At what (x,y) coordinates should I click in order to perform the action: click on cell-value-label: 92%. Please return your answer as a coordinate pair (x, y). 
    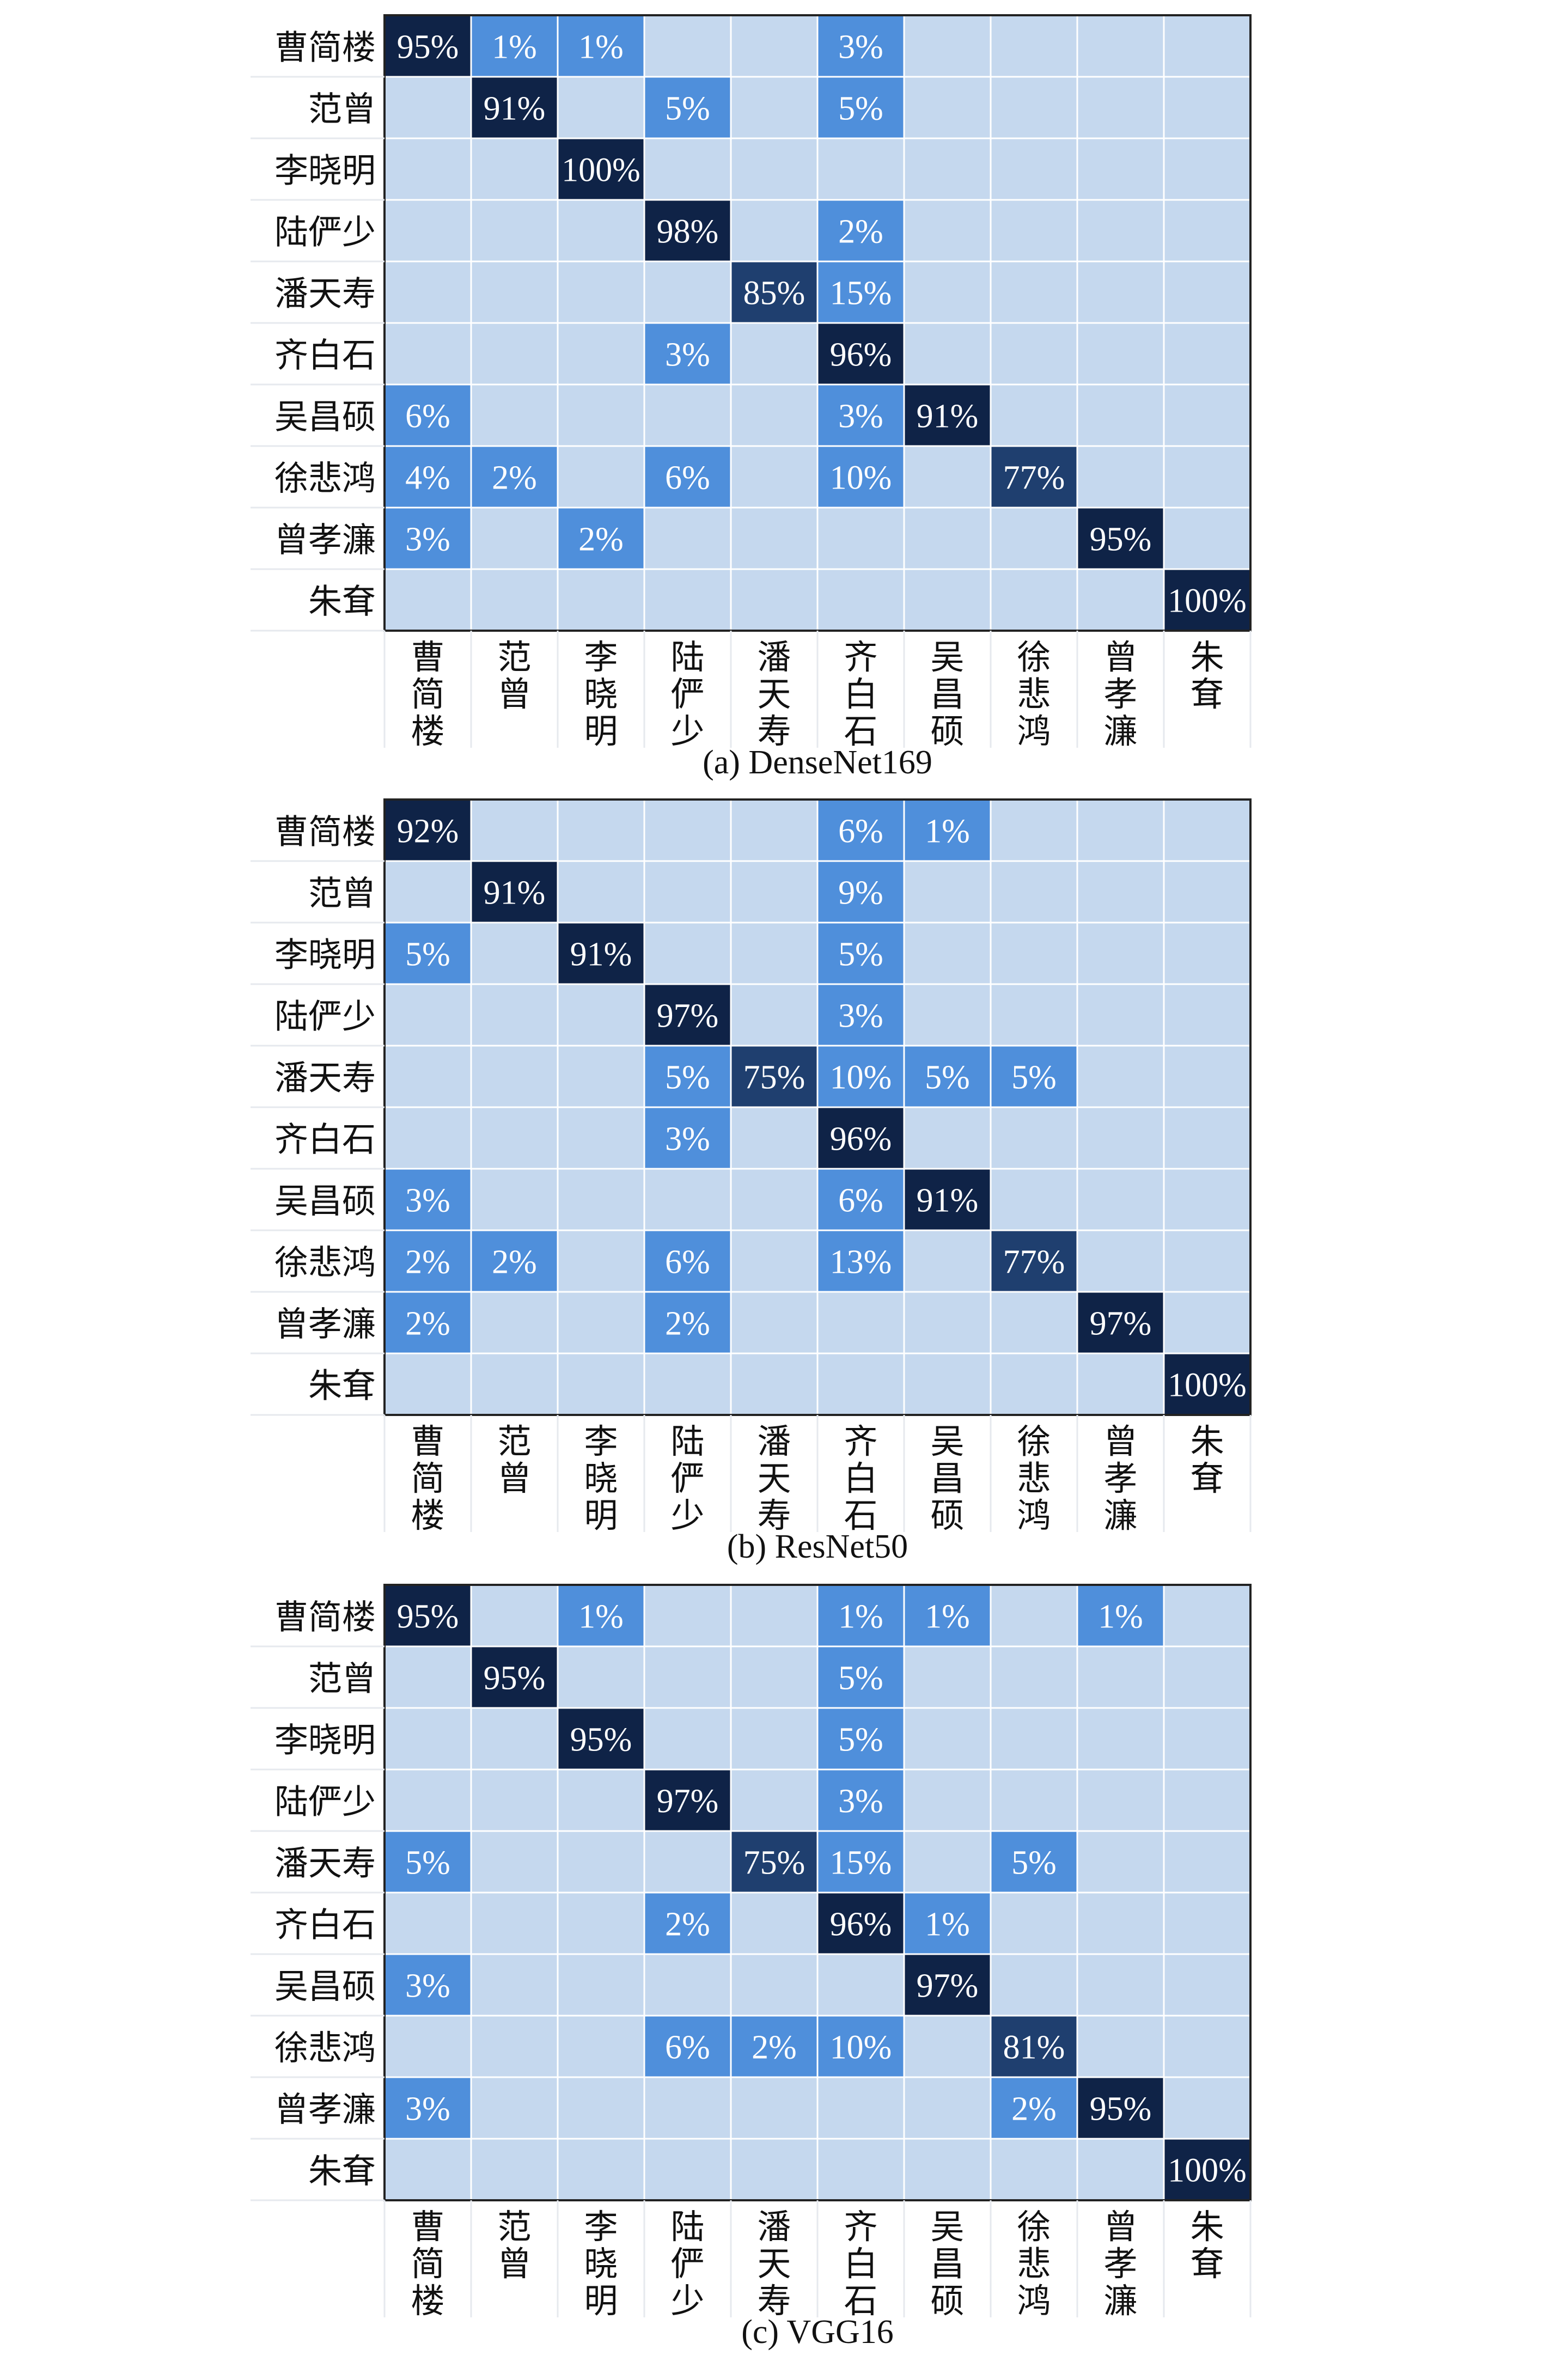
    Looking at the image, I should click on (428, 831).